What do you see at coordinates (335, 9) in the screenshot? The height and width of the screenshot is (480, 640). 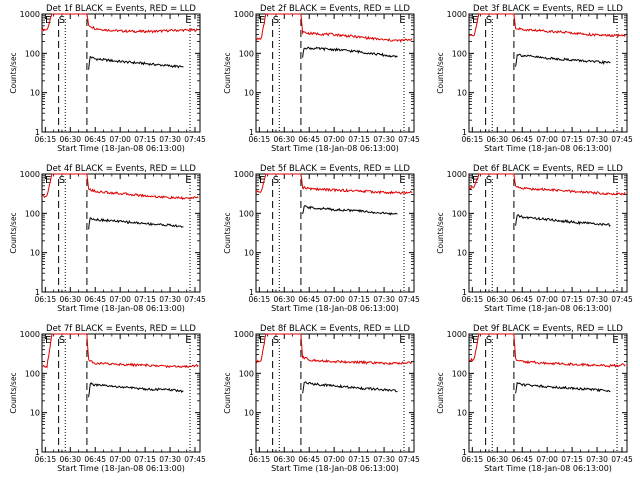 I see `chart-title: Det 2f BLACK = Events, RED = LLD` at bounding box center [335, 9].